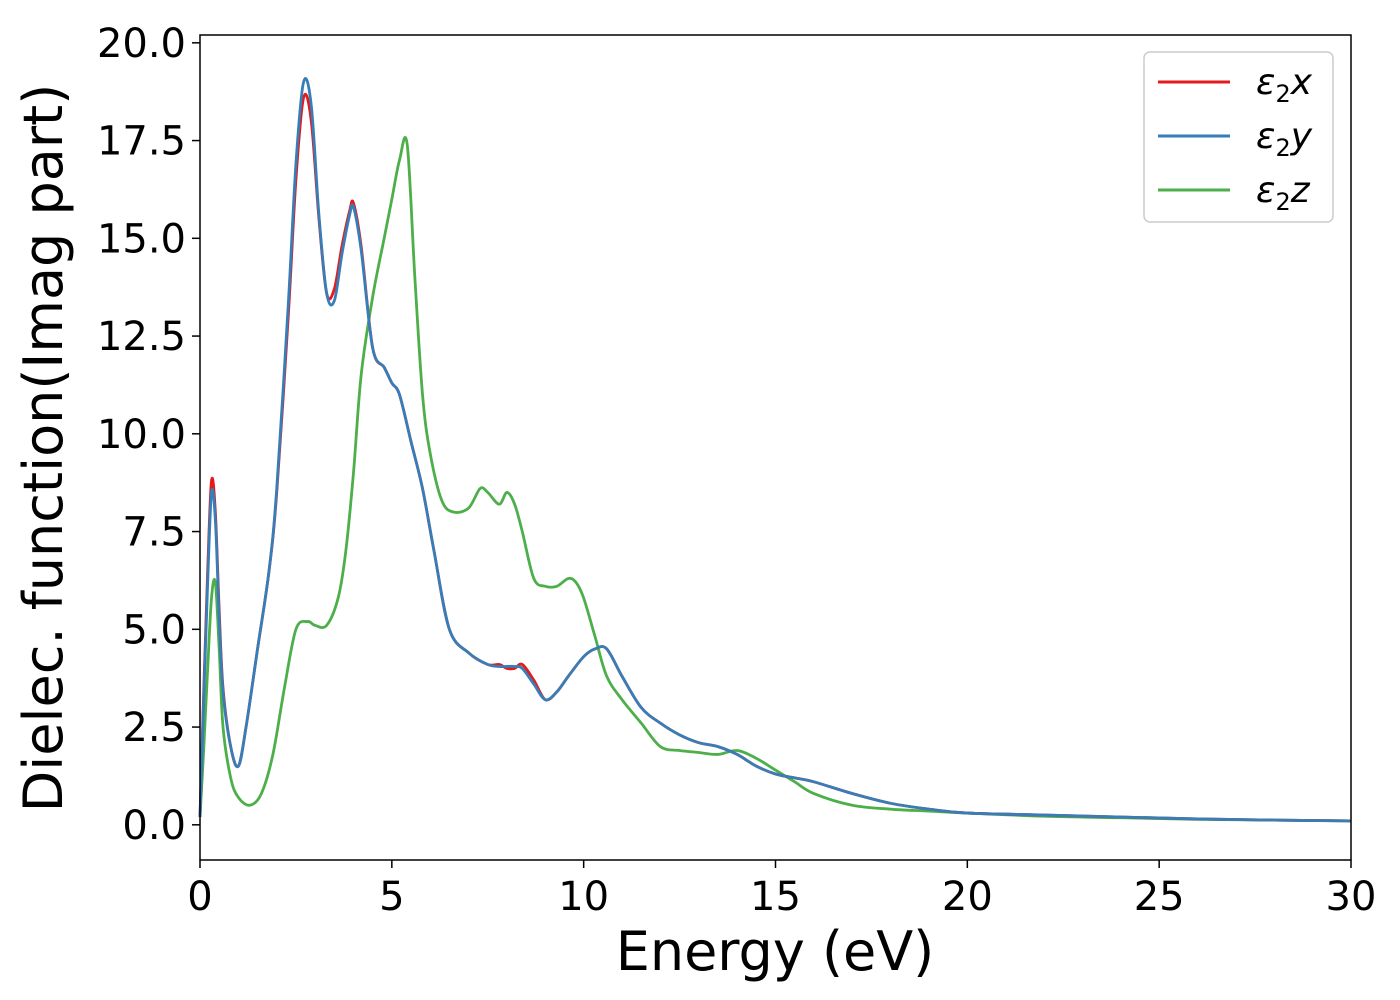 The height and width of the screenshot is (1000, 1400). Describe the element at coordinates (154, 630) in the screenshot. I see `y-tick-label: 5.0` at that location.